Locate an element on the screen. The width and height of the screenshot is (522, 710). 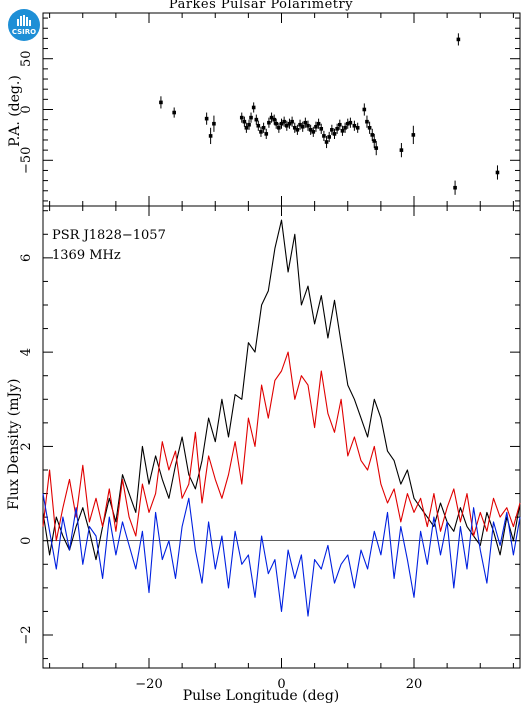
top-y-tick-label: 50 is located at coordinates (26, 58).